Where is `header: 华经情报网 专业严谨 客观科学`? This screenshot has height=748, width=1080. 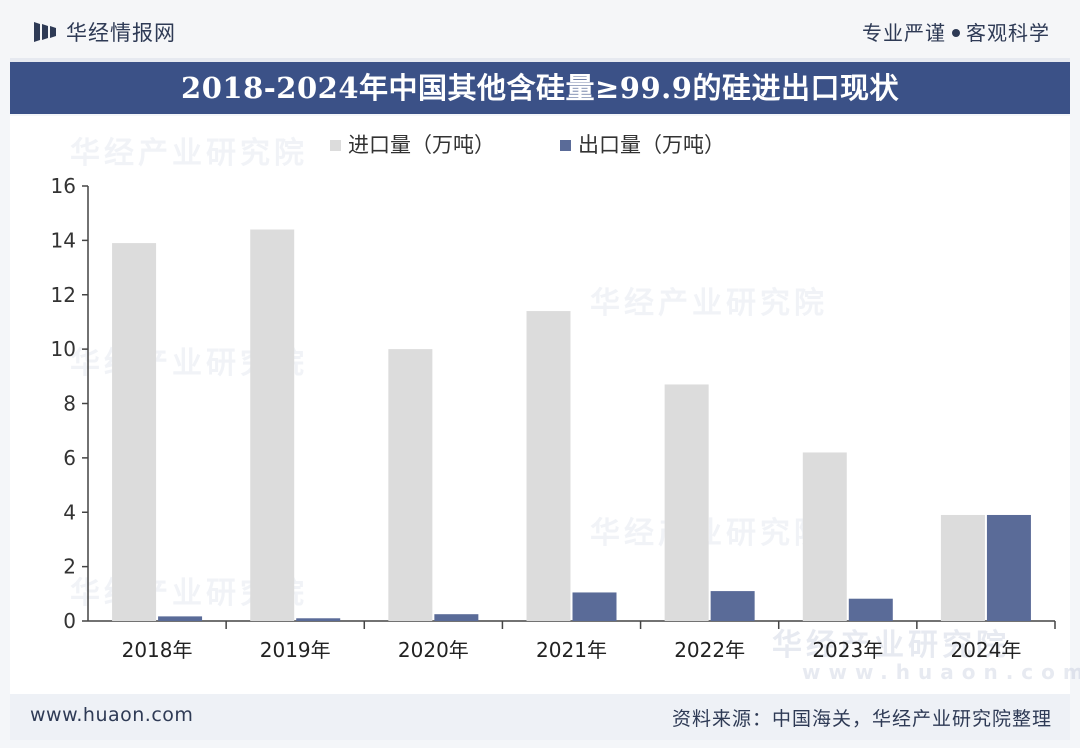 header: 华经情报网 专业严谨 客观科学 is located at coordinates (540, 30).